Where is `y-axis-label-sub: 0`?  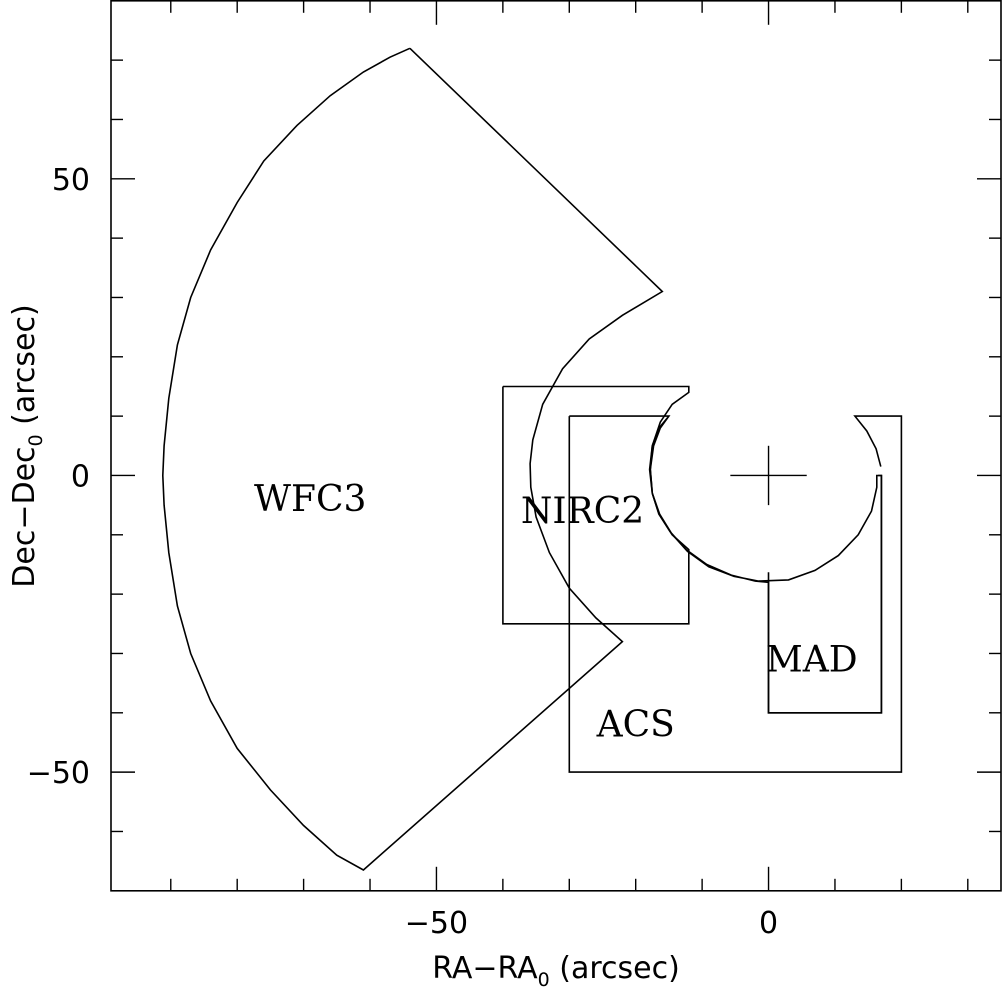 y-axis-label-sub: 0 is located at coordinates (36, 440).